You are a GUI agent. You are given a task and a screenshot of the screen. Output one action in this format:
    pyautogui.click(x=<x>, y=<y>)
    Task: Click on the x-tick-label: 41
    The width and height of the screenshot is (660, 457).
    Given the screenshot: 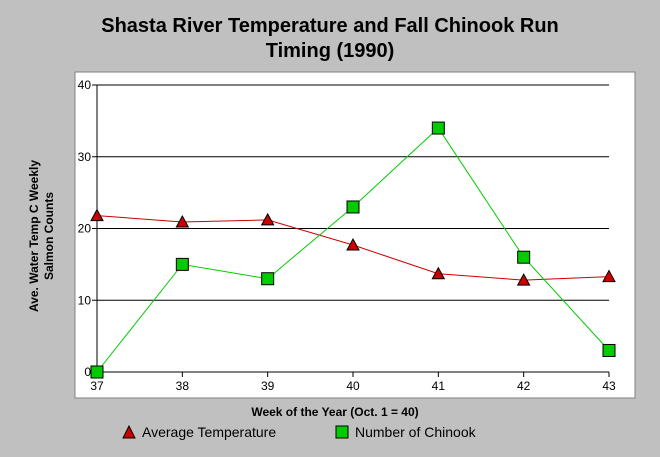 What is the action you would take?
    pyautogui.click(x=439, y=386)
    